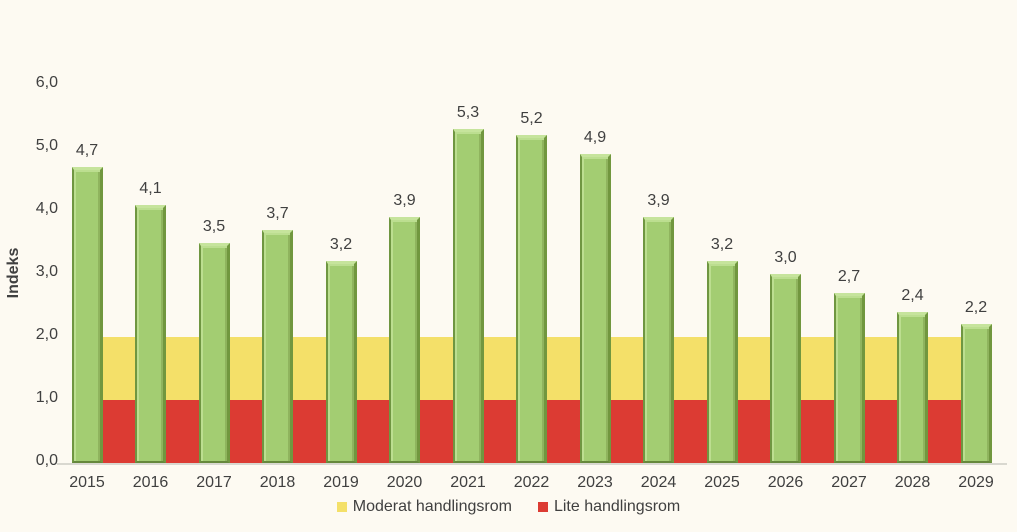  What do you see at coordinates (912, 387) in the screenshot?
I see `bar-2028` at bounding box center [912, 387].